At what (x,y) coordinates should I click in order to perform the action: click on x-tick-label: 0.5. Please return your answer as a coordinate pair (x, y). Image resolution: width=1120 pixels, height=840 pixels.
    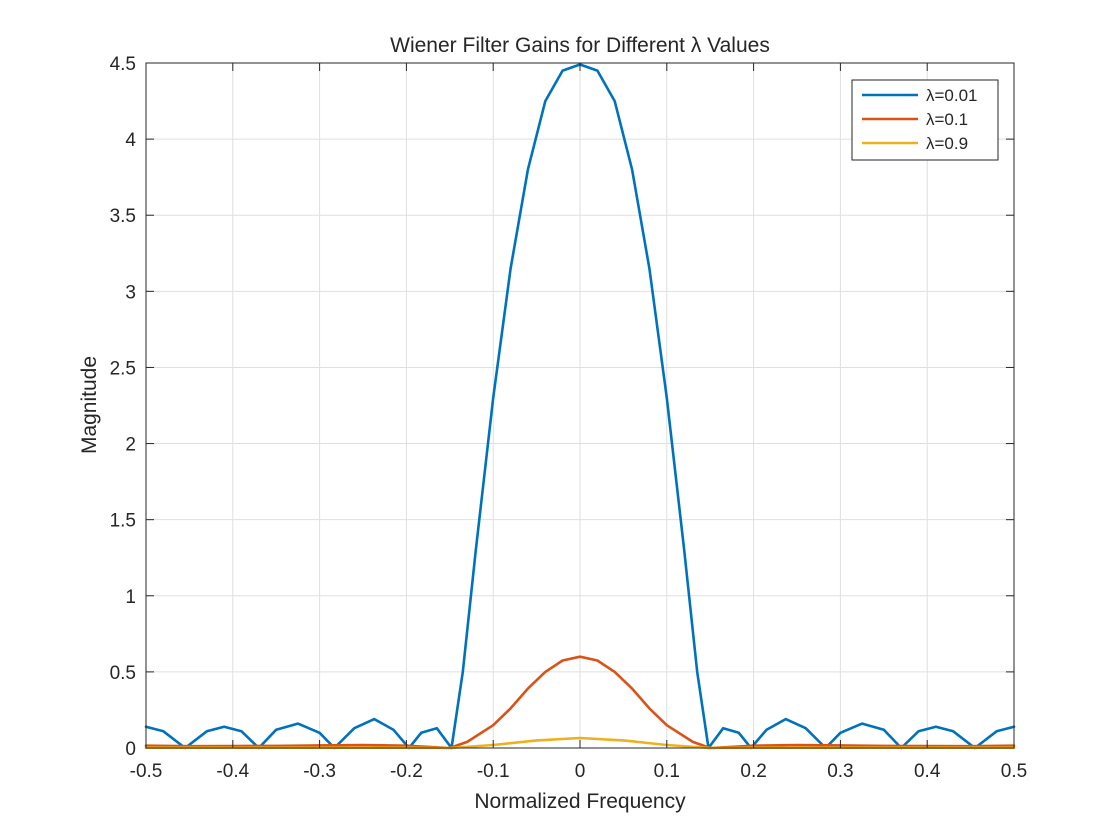
    Looking at the image, I should click on (1014, 771).